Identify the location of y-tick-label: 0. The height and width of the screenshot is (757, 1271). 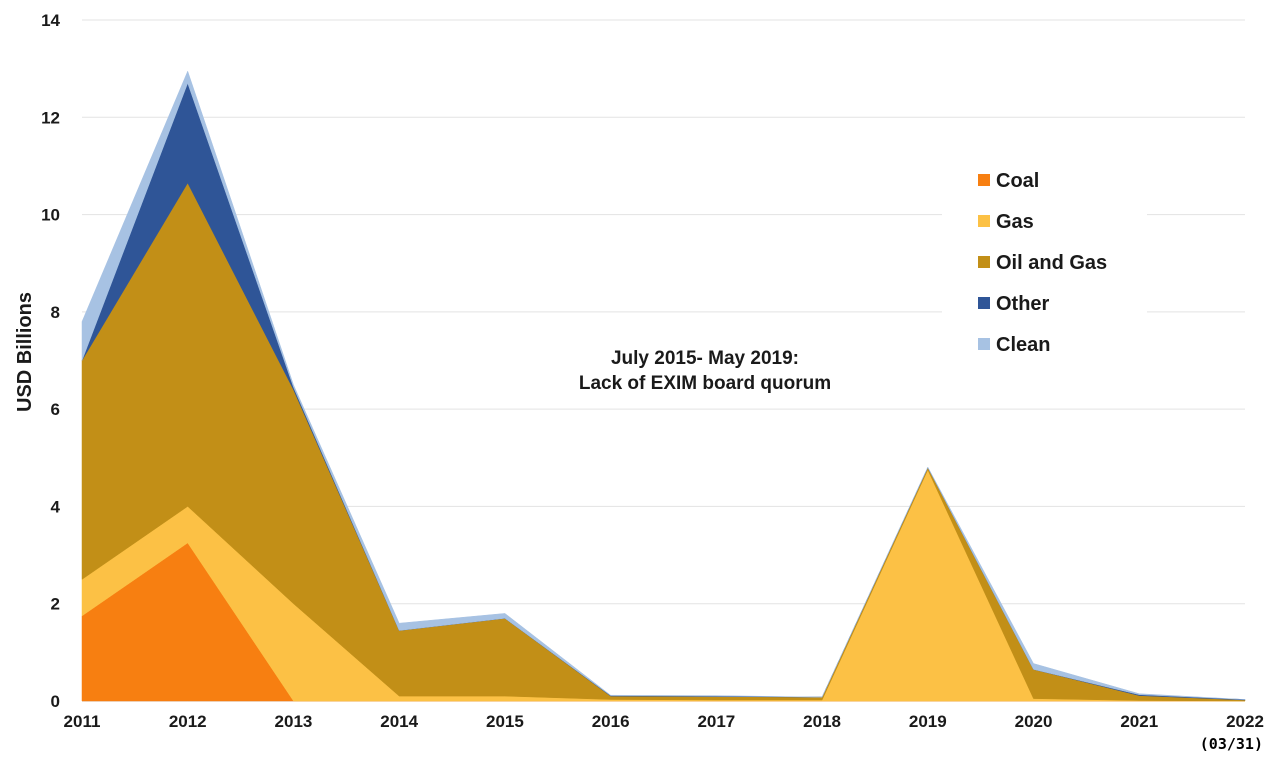
(55, 701).